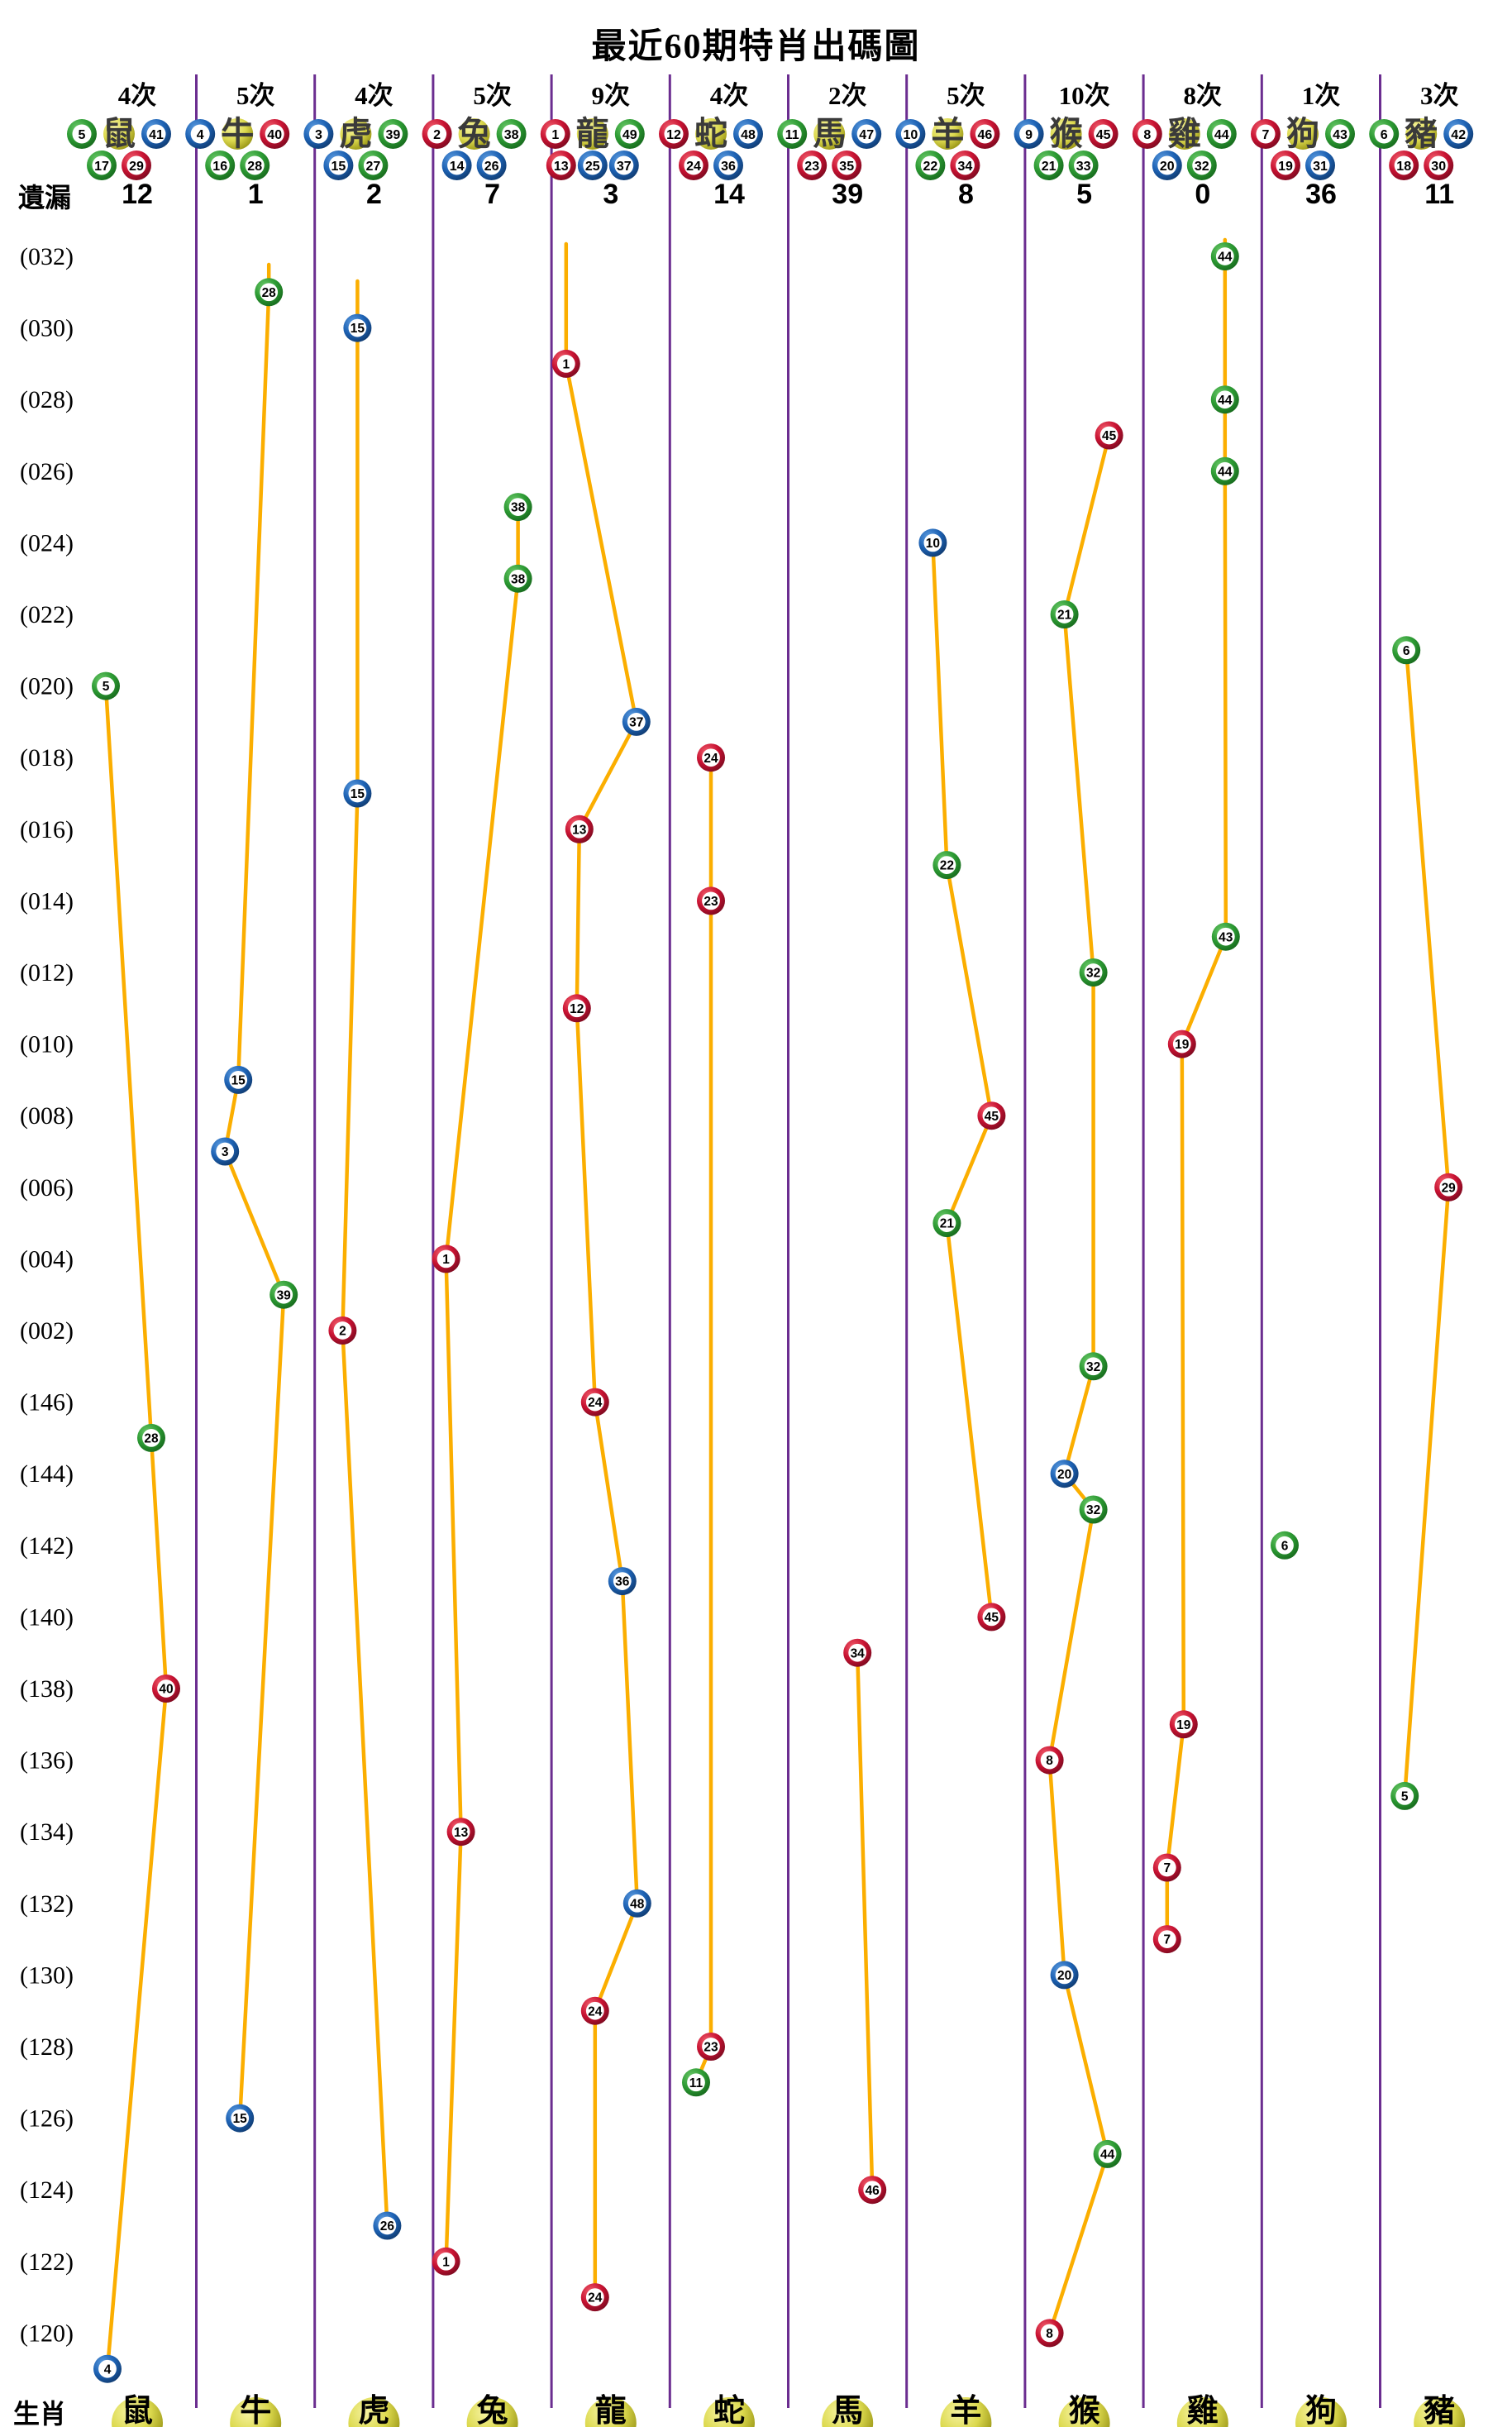 Image resolution: width=1512 pixels, height=2427 pixels. I want to click on miss-value: 8, so click(966, 194).